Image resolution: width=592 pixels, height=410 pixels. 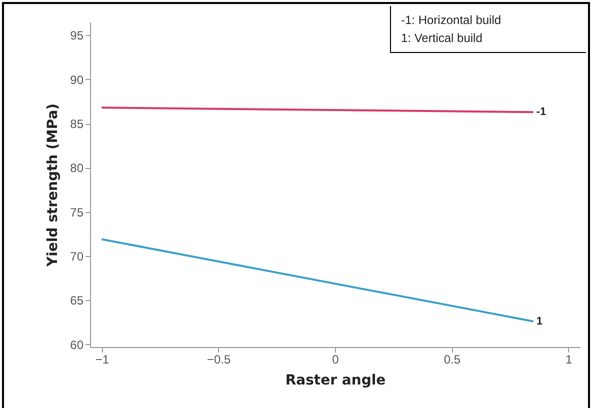 I want to click on y-tick-label: 75, so click(x=77, y=212).